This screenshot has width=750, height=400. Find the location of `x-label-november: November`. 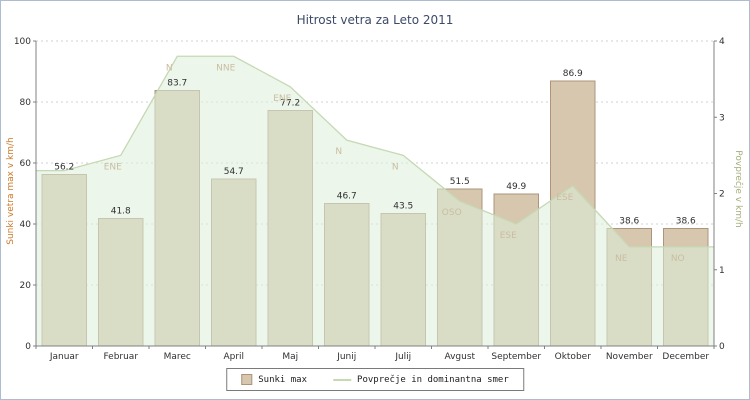

x-label-november: November is located at coordinates (629, 357).